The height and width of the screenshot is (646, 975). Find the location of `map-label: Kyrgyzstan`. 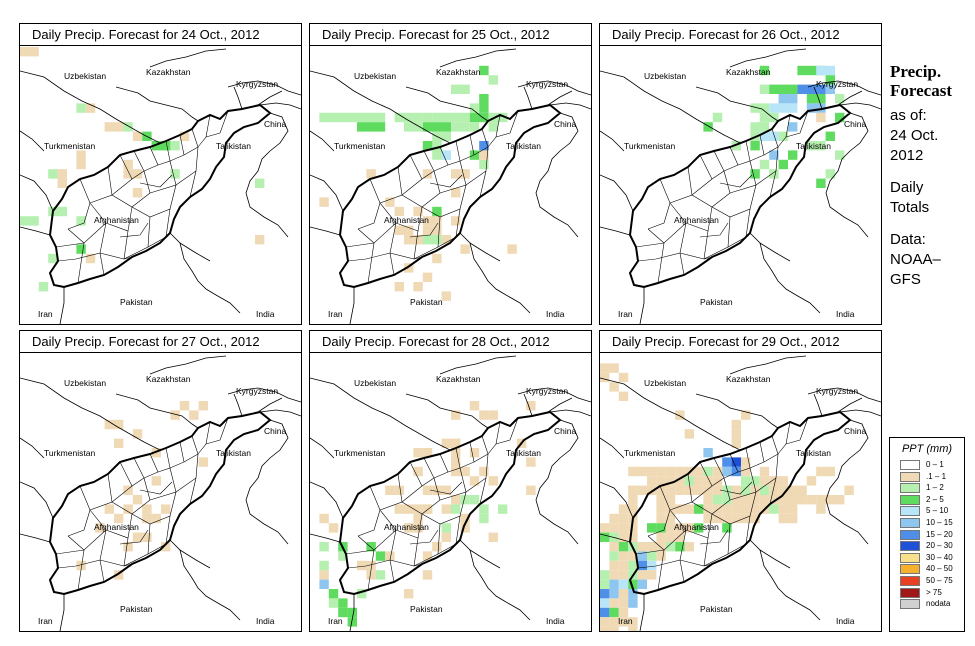

map-label: Kyrgyzstan is located at coordinates (547, 391).